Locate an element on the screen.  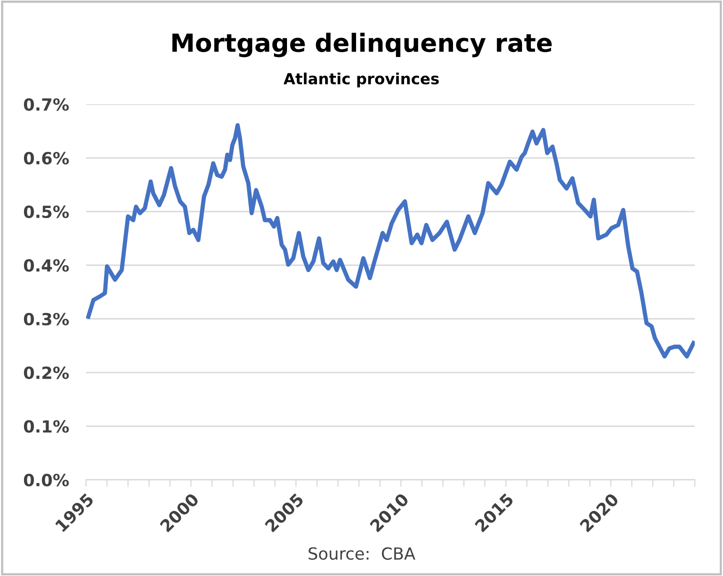
source-note: Source: CBA is located at coordinates (362, 553).